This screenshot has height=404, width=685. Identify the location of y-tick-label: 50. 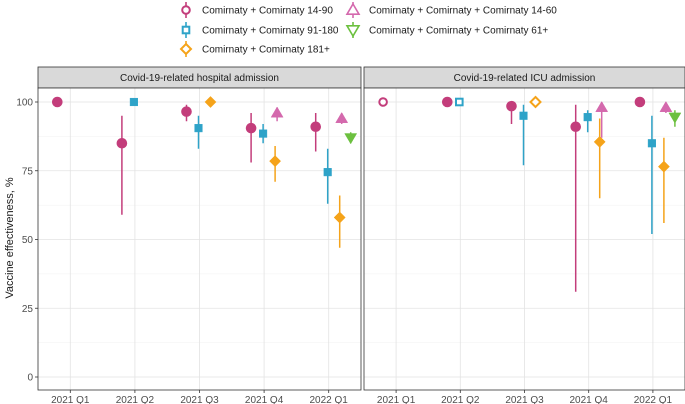
(28, 240).